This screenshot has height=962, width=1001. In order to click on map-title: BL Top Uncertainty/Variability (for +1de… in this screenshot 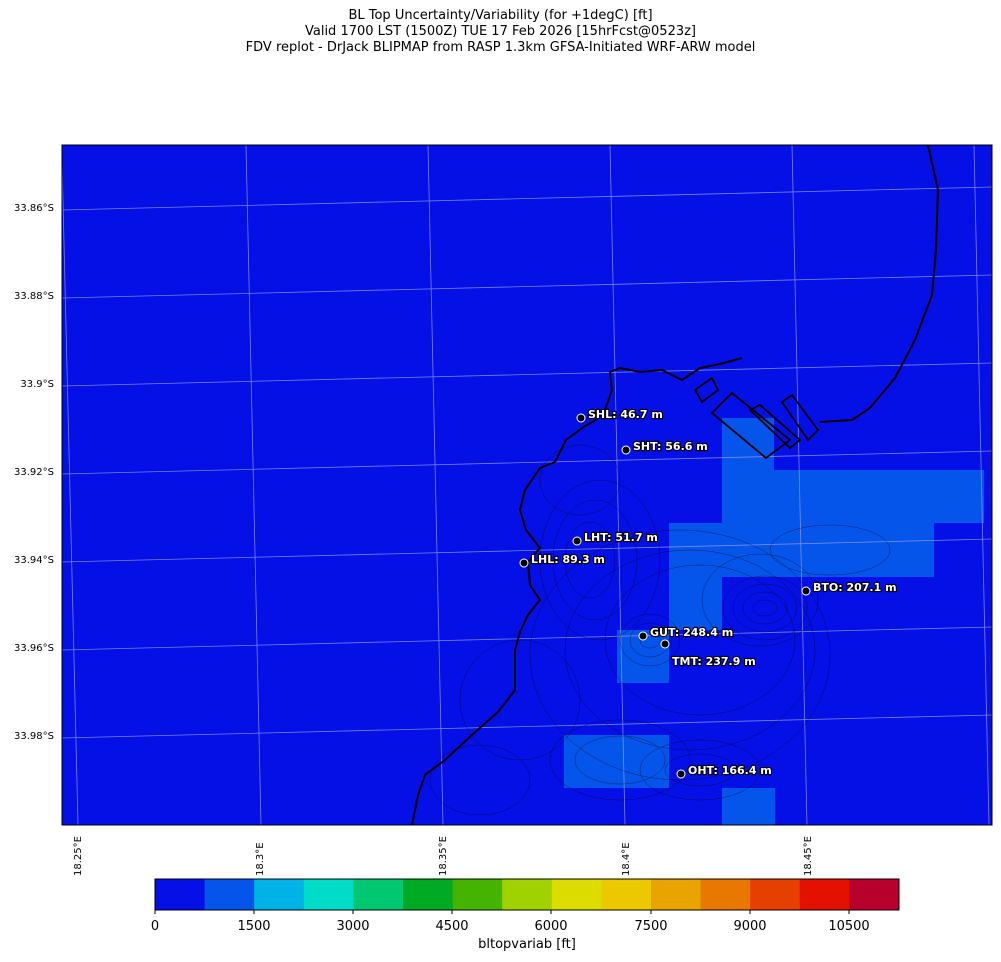, I will do `click(500, 32)`.